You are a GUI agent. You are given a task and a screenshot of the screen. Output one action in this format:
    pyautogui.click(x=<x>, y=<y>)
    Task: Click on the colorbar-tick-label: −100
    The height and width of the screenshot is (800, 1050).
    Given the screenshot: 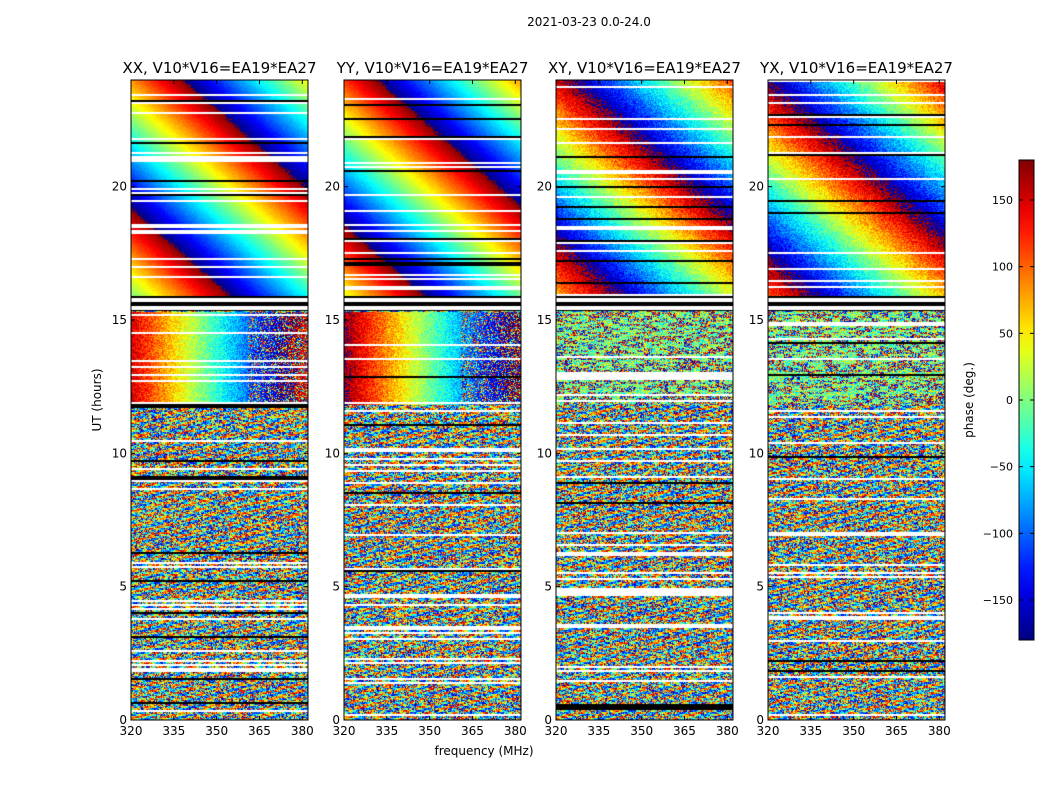 What is the action you would take?
    pyautogui.click(x=998, y=533)
    